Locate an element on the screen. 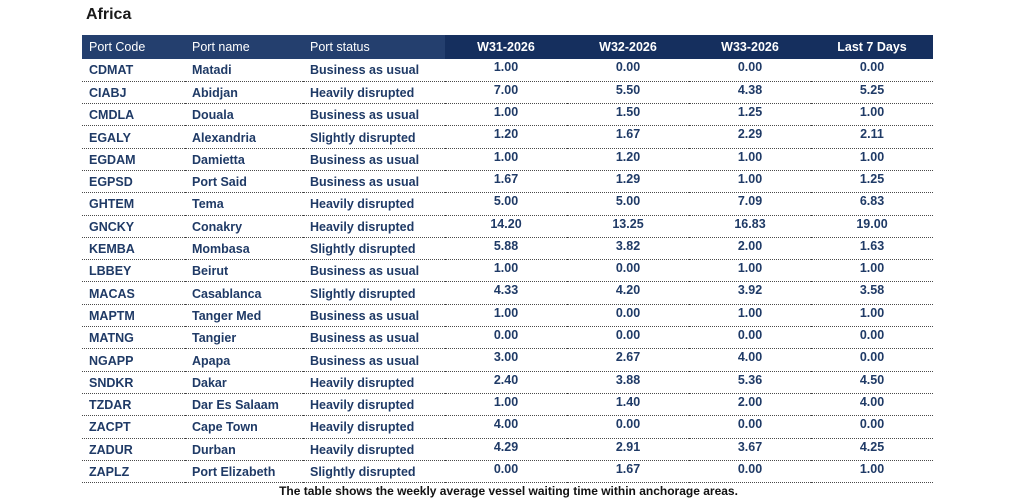 This screenshot has height=500, width=1017. cell-port-code: ZACPT is located at coordinates (133, 427).